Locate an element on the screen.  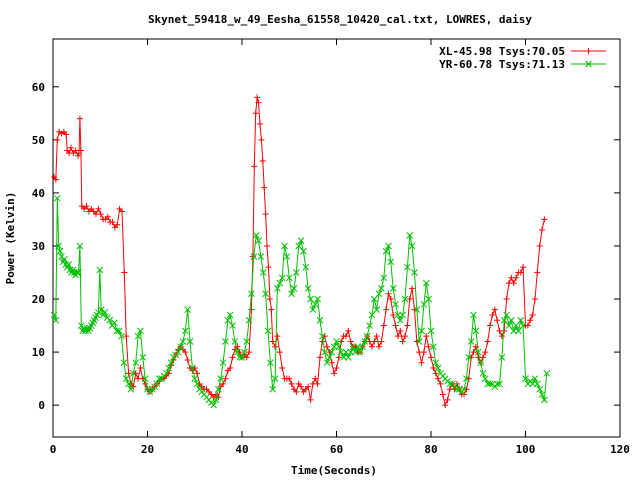
y-tick-label: 60 is located at coordinates (38, 87).